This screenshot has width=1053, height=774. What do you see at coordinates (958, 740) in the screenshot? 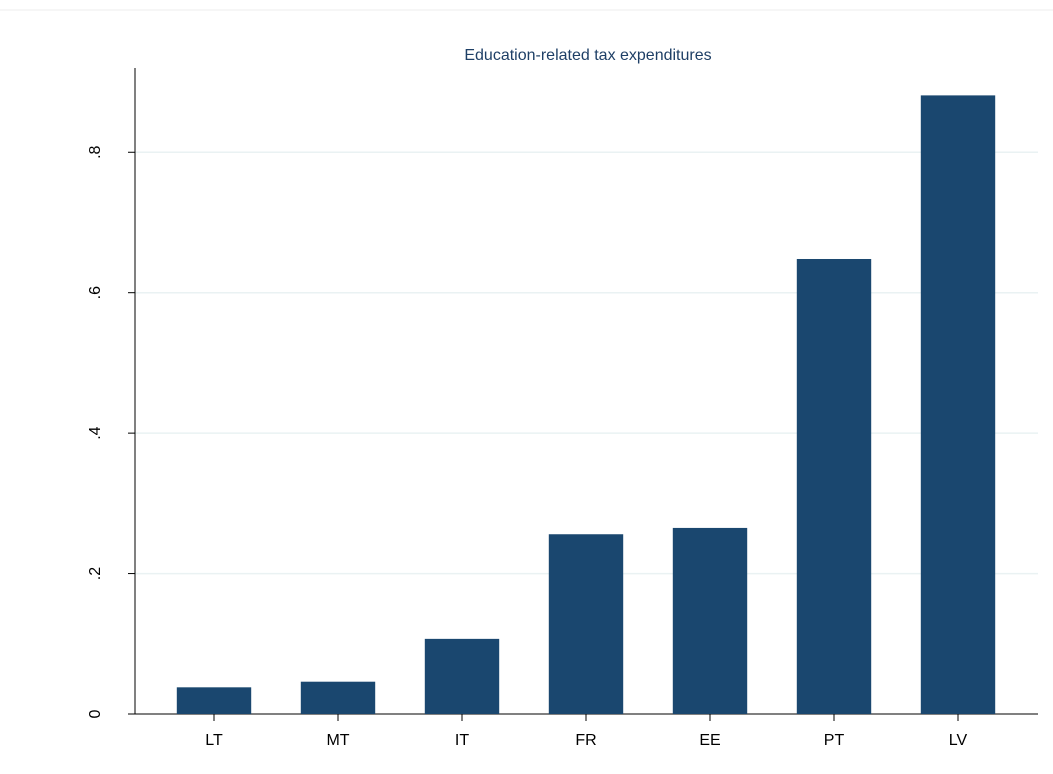
I see `x-tick-label: LV` at bounding box center [958, 740].